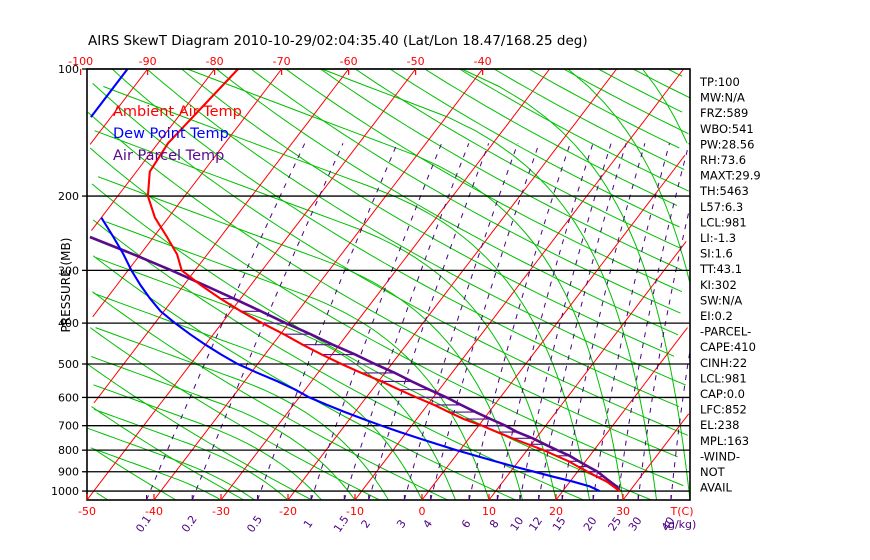  I want to click on bottom-temp-tick-label: 0, so click(422, 511).